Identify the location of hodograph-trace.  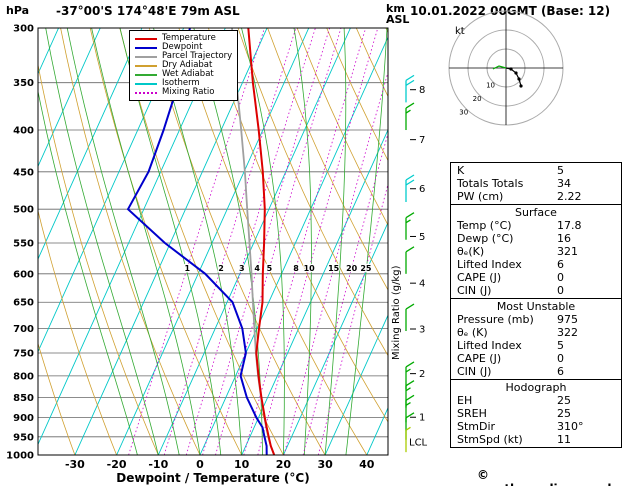
(513, 77).